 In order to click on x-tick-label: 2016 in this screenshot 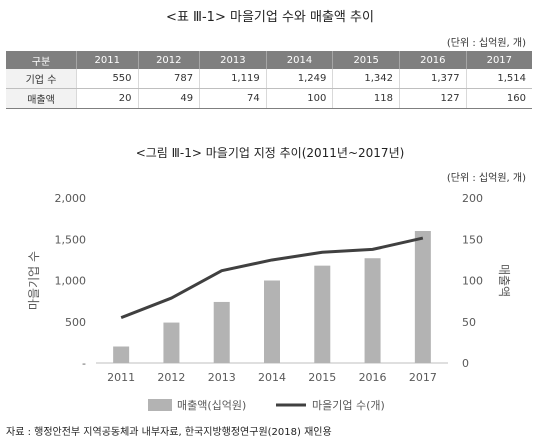, I will do `click(373, 377)`.